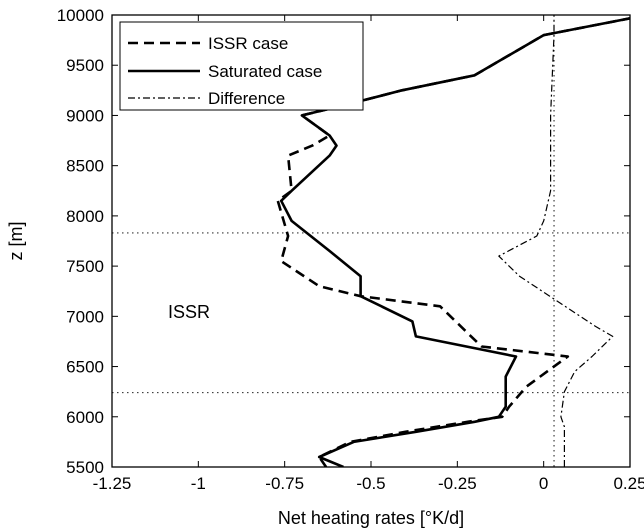  Describe the element at coordinates (628, 483) in the screenshot. I see `x-tick-label: 0.25` at that location.